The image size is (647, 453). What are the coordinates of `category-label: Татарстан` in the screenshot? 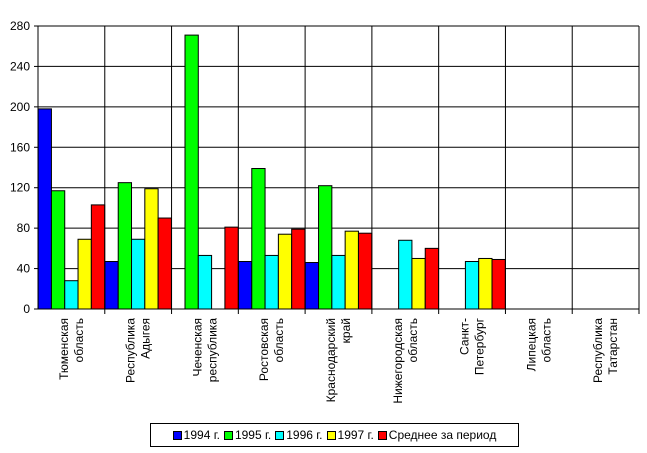 It's located at (613, 346).